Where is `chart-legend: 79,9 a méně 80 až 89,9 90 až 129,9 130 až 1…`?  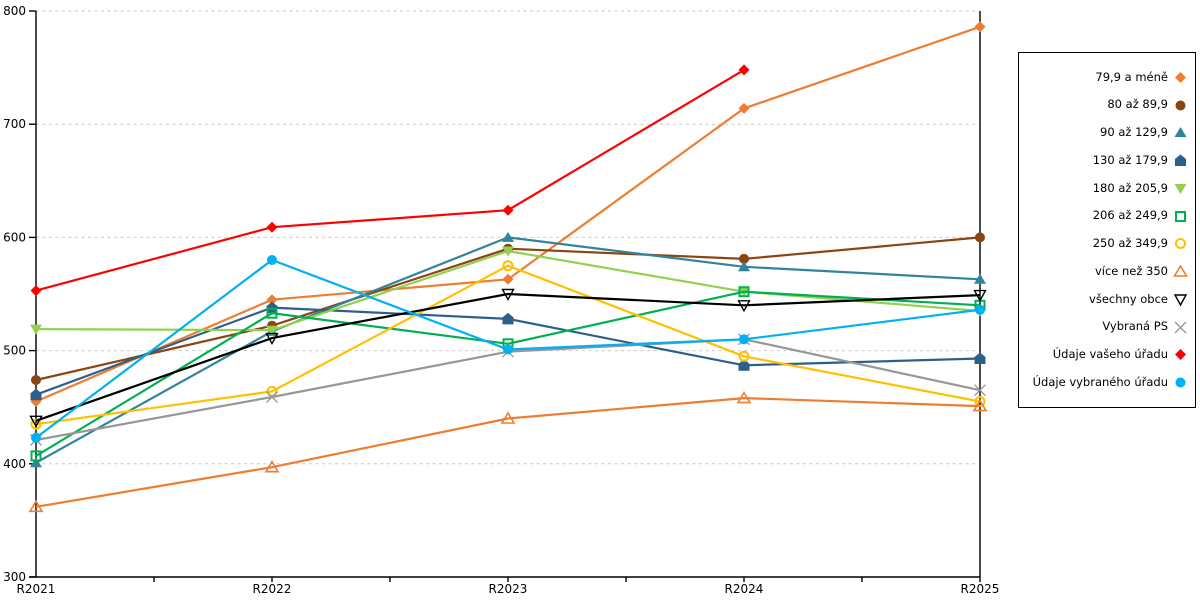
chart-legend: 79,9 a méně 80 až 89,9 90 až 129,9 130 až 1… is located at coordinates (1107, 230).